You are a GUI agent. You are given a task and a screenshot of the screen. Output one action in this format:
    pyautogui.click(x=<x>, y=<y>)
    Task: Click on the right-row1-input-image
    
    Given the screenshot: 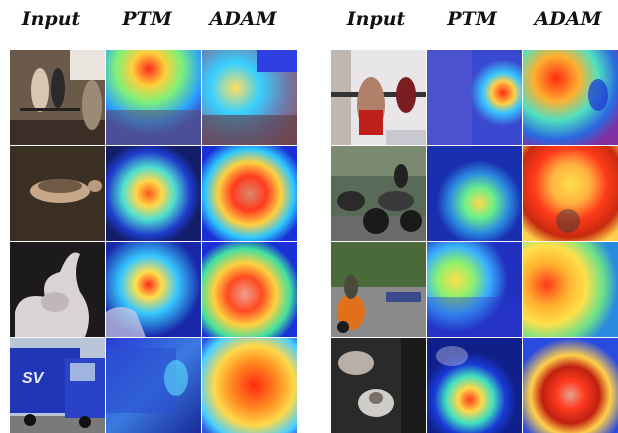 What is the action you would take?
    pyautogui.click(x=378, y=97)
    